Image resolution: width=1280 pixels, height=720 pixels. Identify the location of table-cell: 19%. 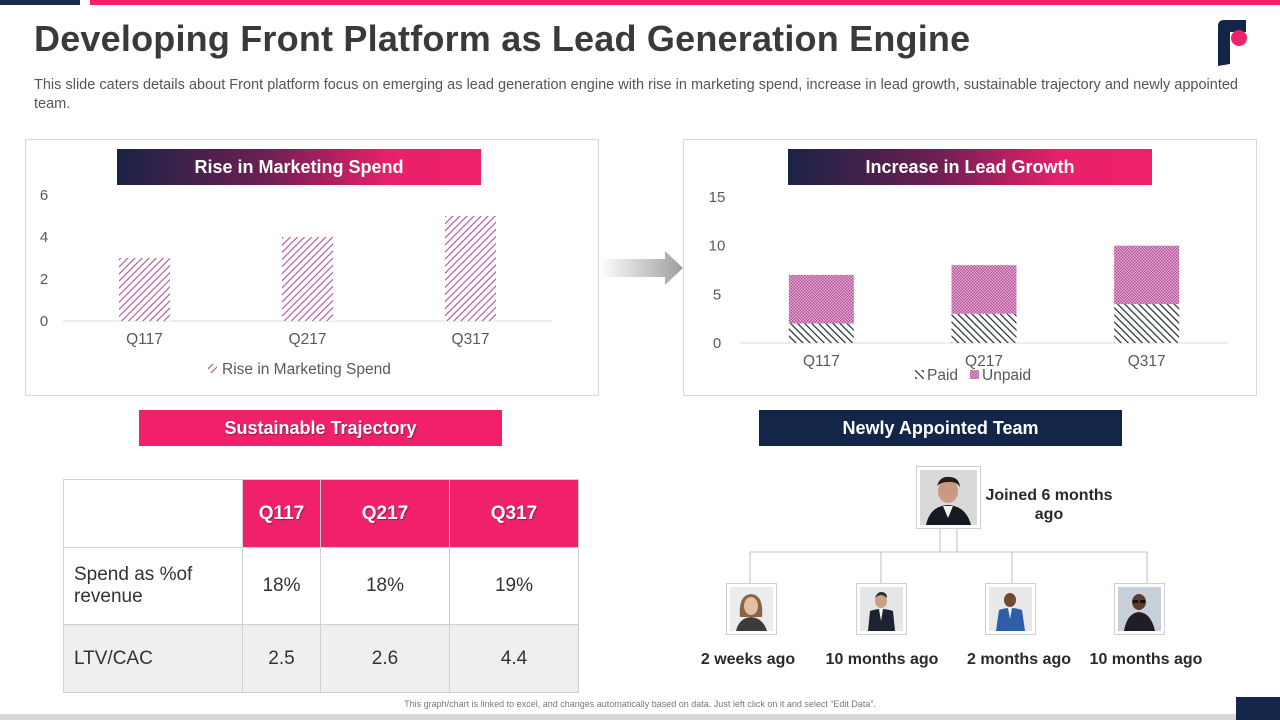
(514, 586).